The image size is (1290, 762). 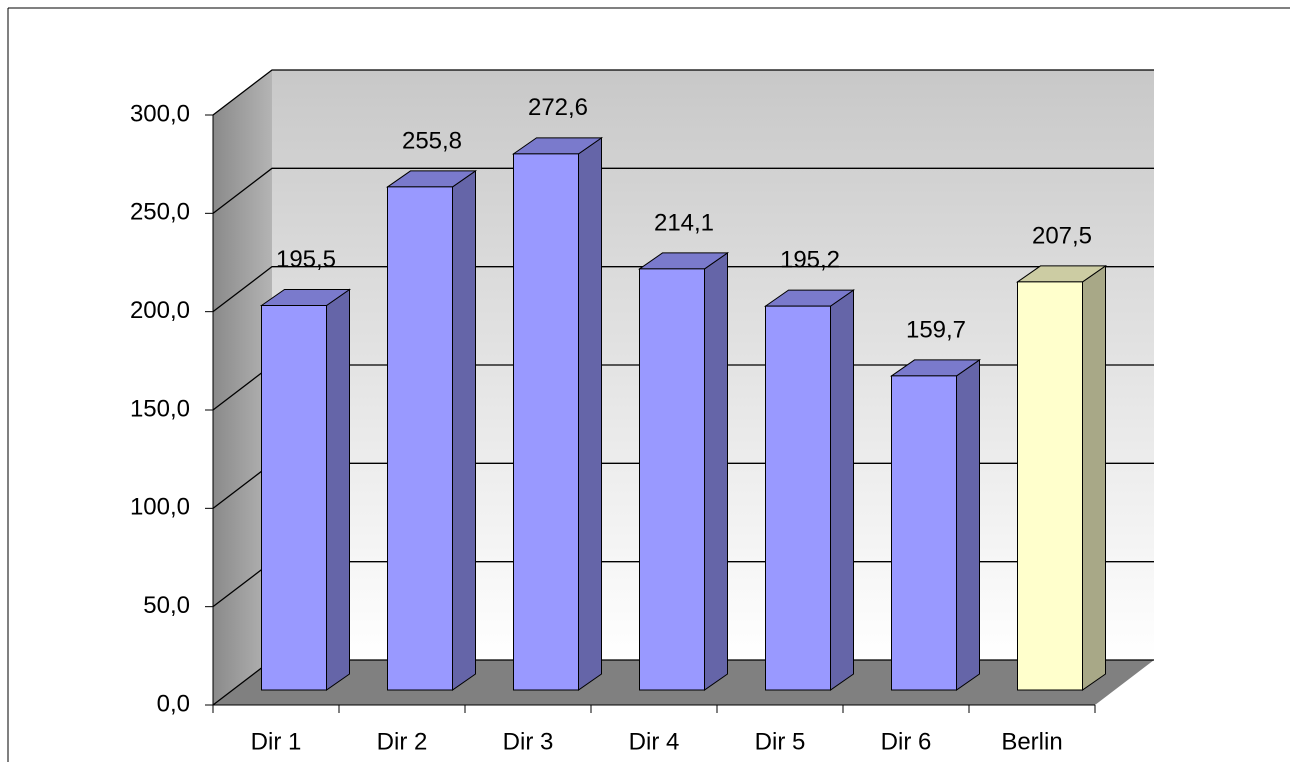 I want to click on x-tick-label: Dir 4, so click(x=654, y=741).